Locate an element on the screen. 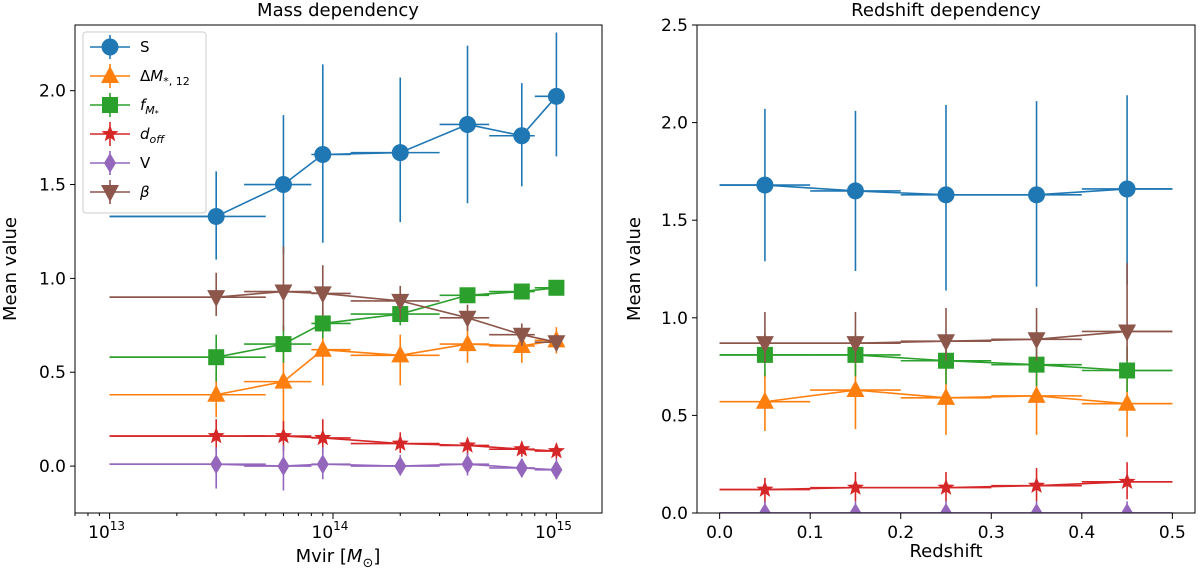 The height and width of the screenshot is (570, 1200). x-axis: 0.0 0.1 0.2 0.3 0.4 0.5 is located at coordinates (946, 528).